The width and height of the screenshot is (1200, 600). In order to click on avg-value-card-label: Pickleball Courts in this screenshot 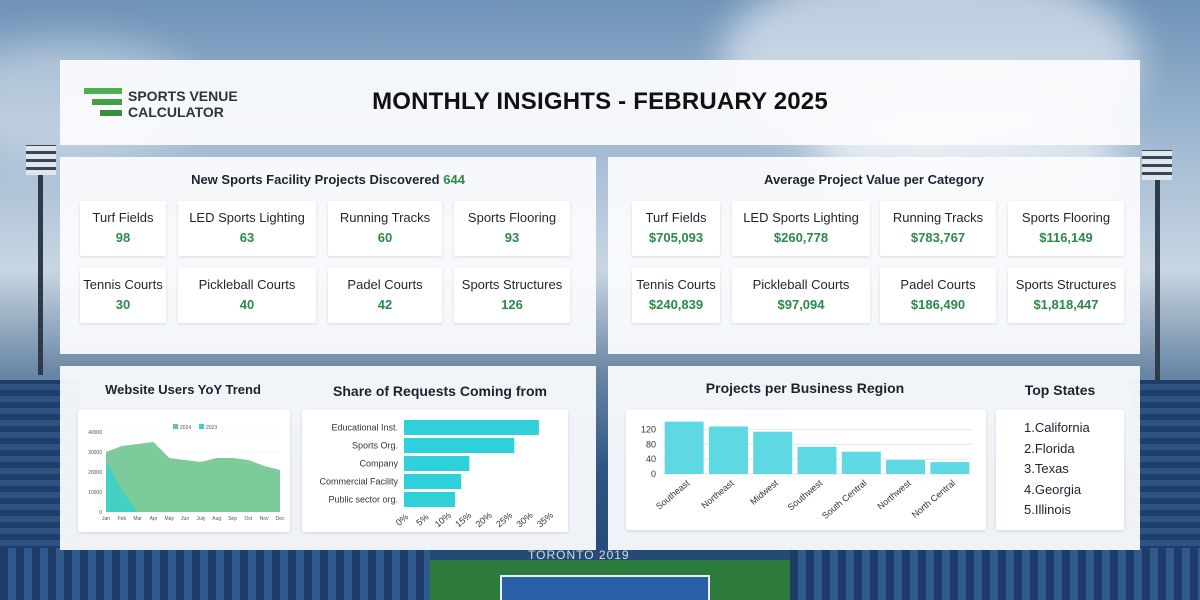, I will do `click(801, 284)`.